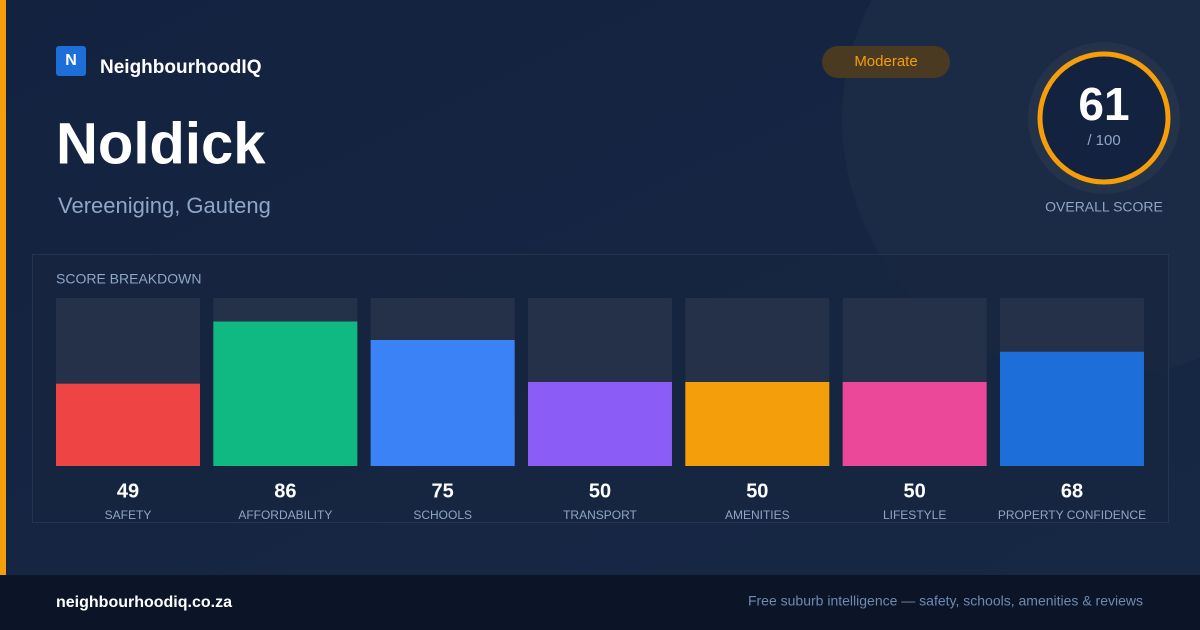 The width and height of the screenshot is (1200, 630). What do you see at coordinates (1103, 104) in the screenshot?
I see `overall-score: 61` at bounding box center [1103, 104].